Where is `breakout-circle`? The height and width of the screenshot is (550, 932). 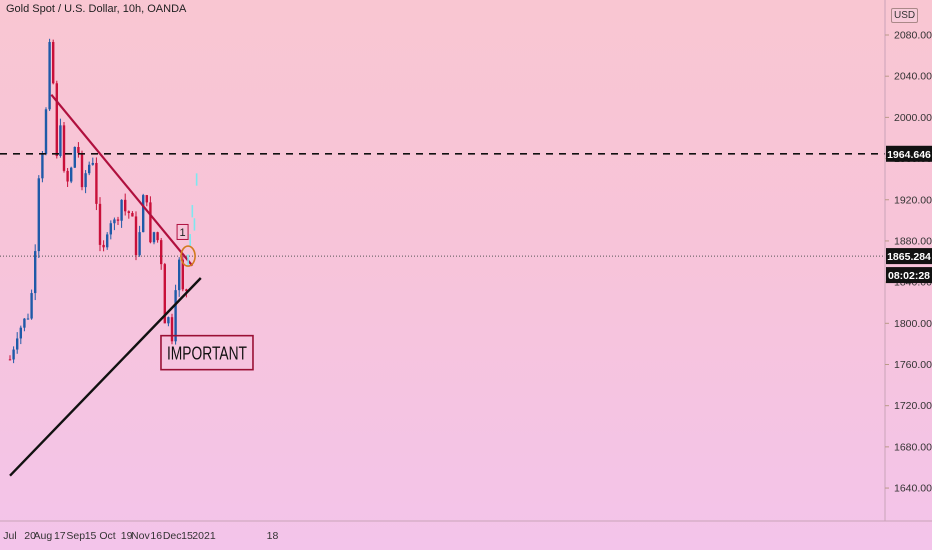
breakout-circle is located at coordinates (188, 256).